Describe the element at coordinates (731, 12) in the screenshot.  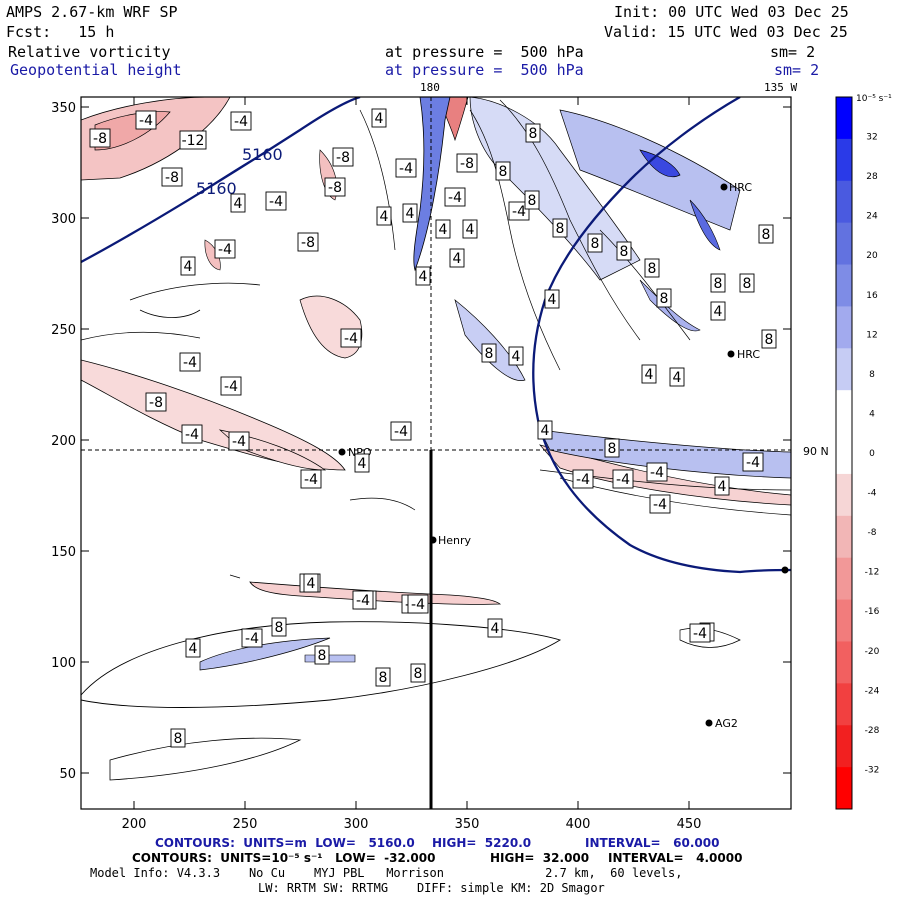
I see `init-time: Init: 00 UTC Wed 03 Dec 25` at that location.